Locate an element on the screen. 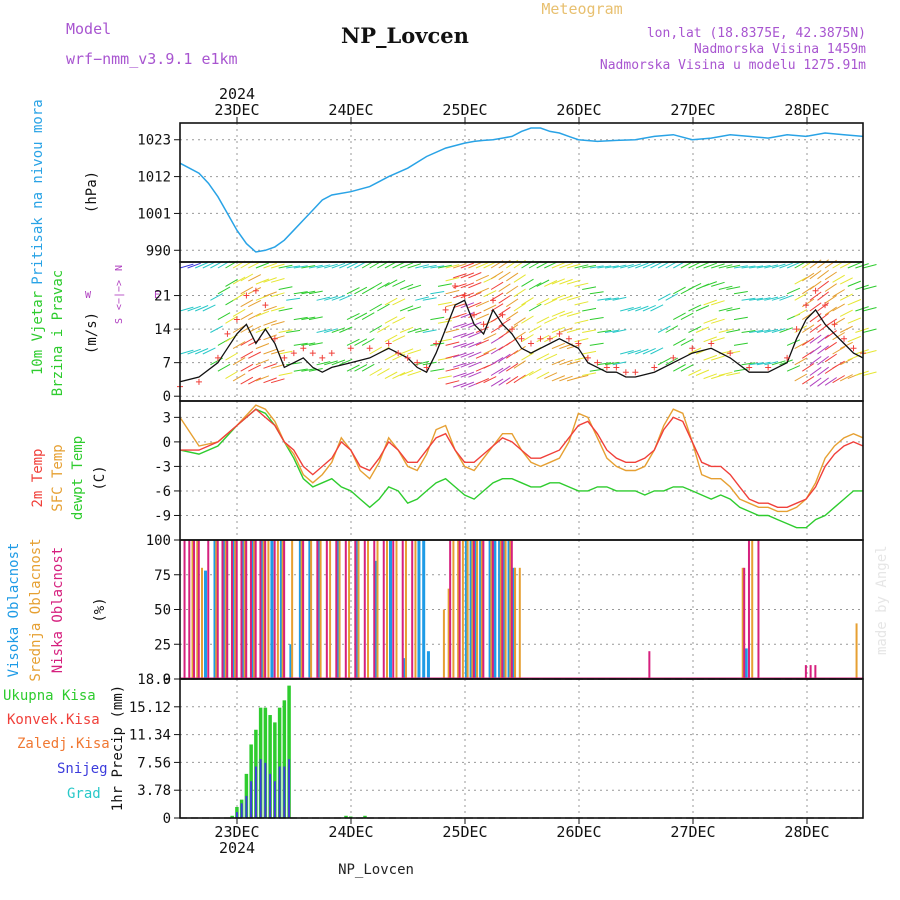  x-tick-bottom-25DEC: 25DEC is located at coordinates (464, 832).